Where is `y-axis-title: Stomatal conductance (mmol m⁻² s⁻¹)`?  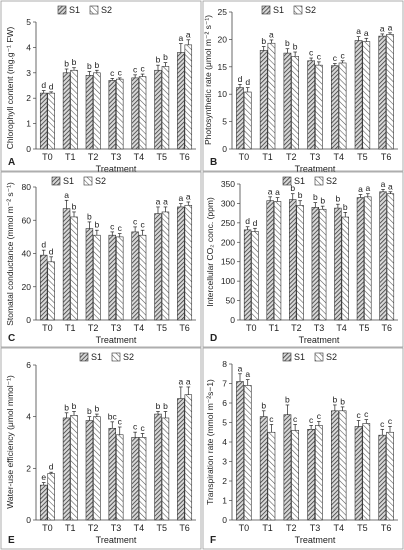 y-axis-title: Stomatal conductance (mmol m⁻² s⁻¹) is located at coordinates (10, 254).